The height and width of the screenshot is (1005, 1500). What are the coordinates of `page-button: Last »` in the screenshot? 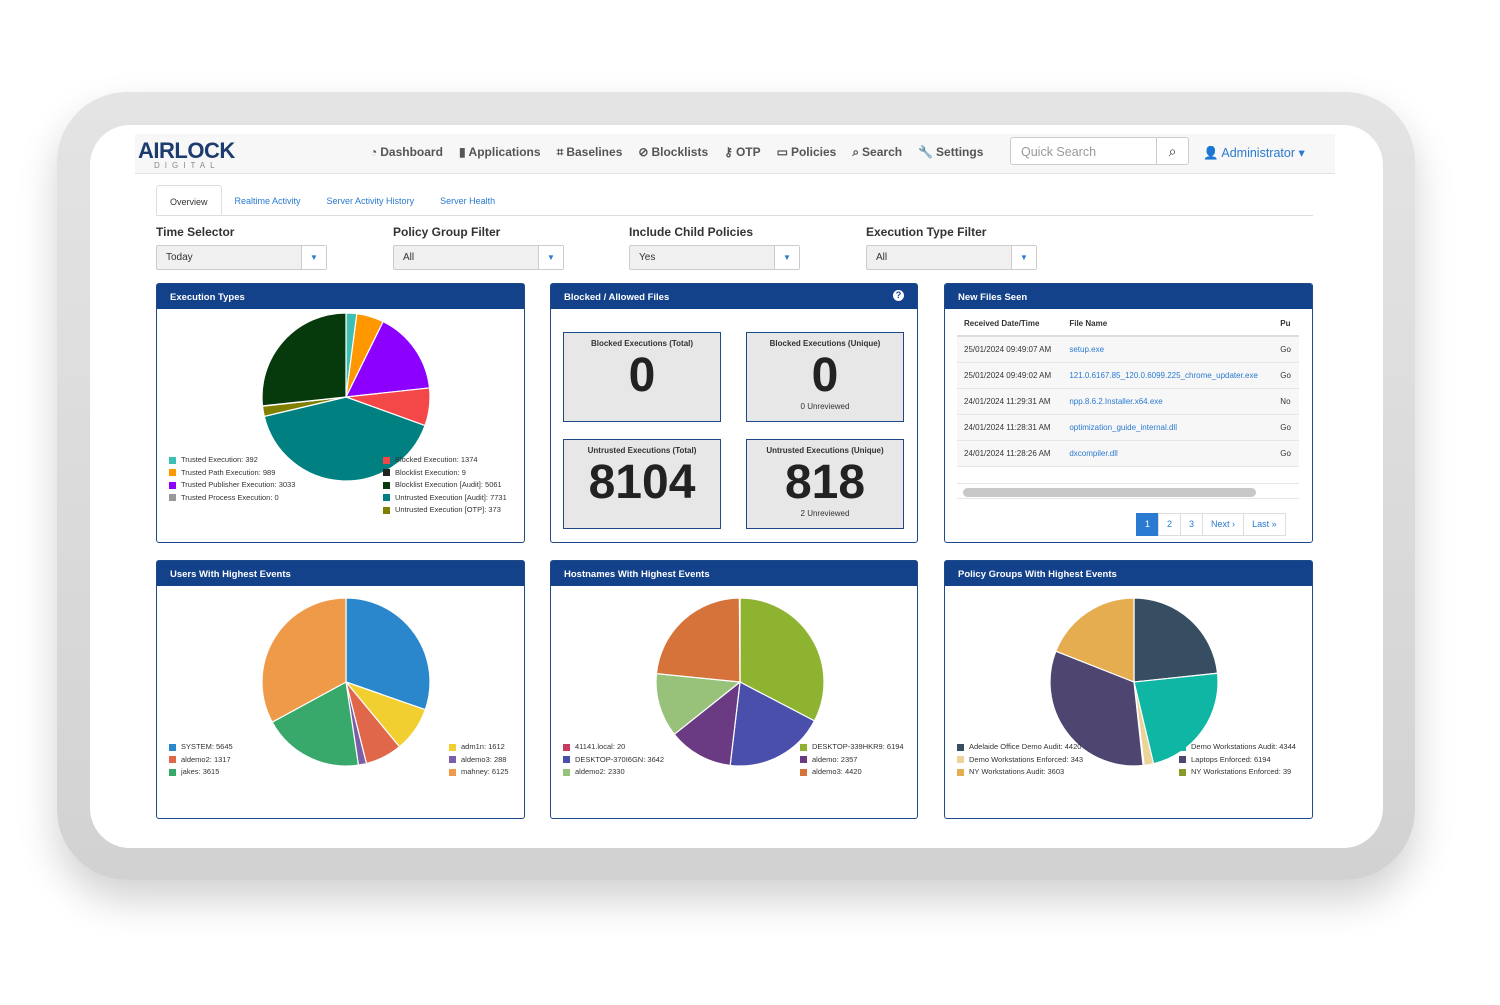 It's located at (1264, 524).